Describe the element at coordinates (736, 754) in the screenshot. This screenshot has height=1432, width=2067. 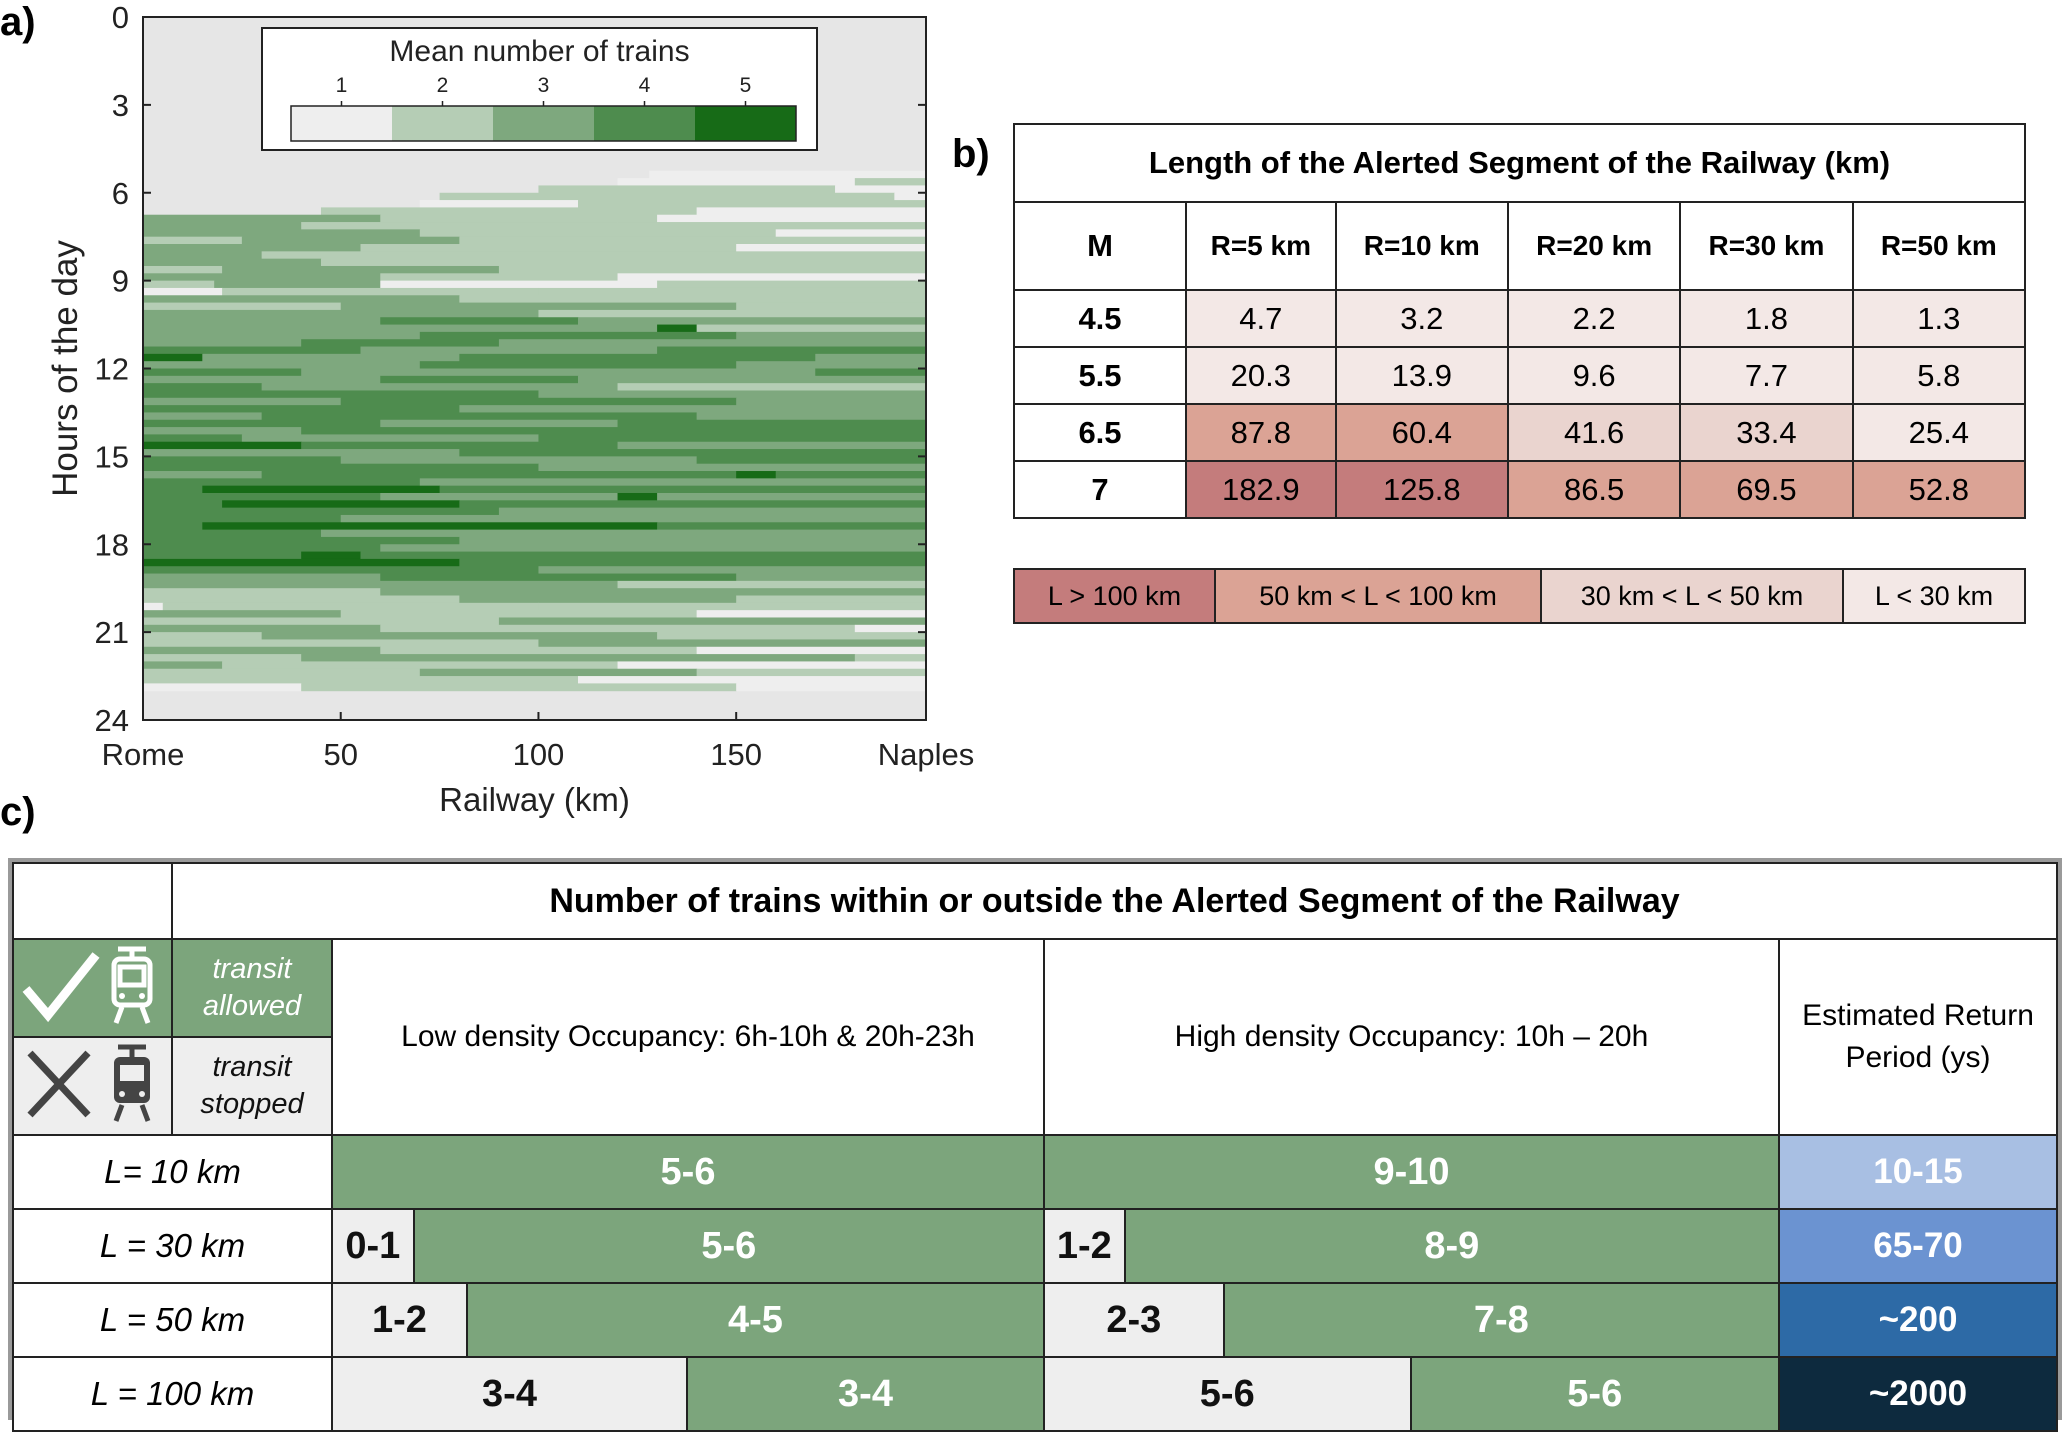
I see `x-tick-label: 150` at that location.